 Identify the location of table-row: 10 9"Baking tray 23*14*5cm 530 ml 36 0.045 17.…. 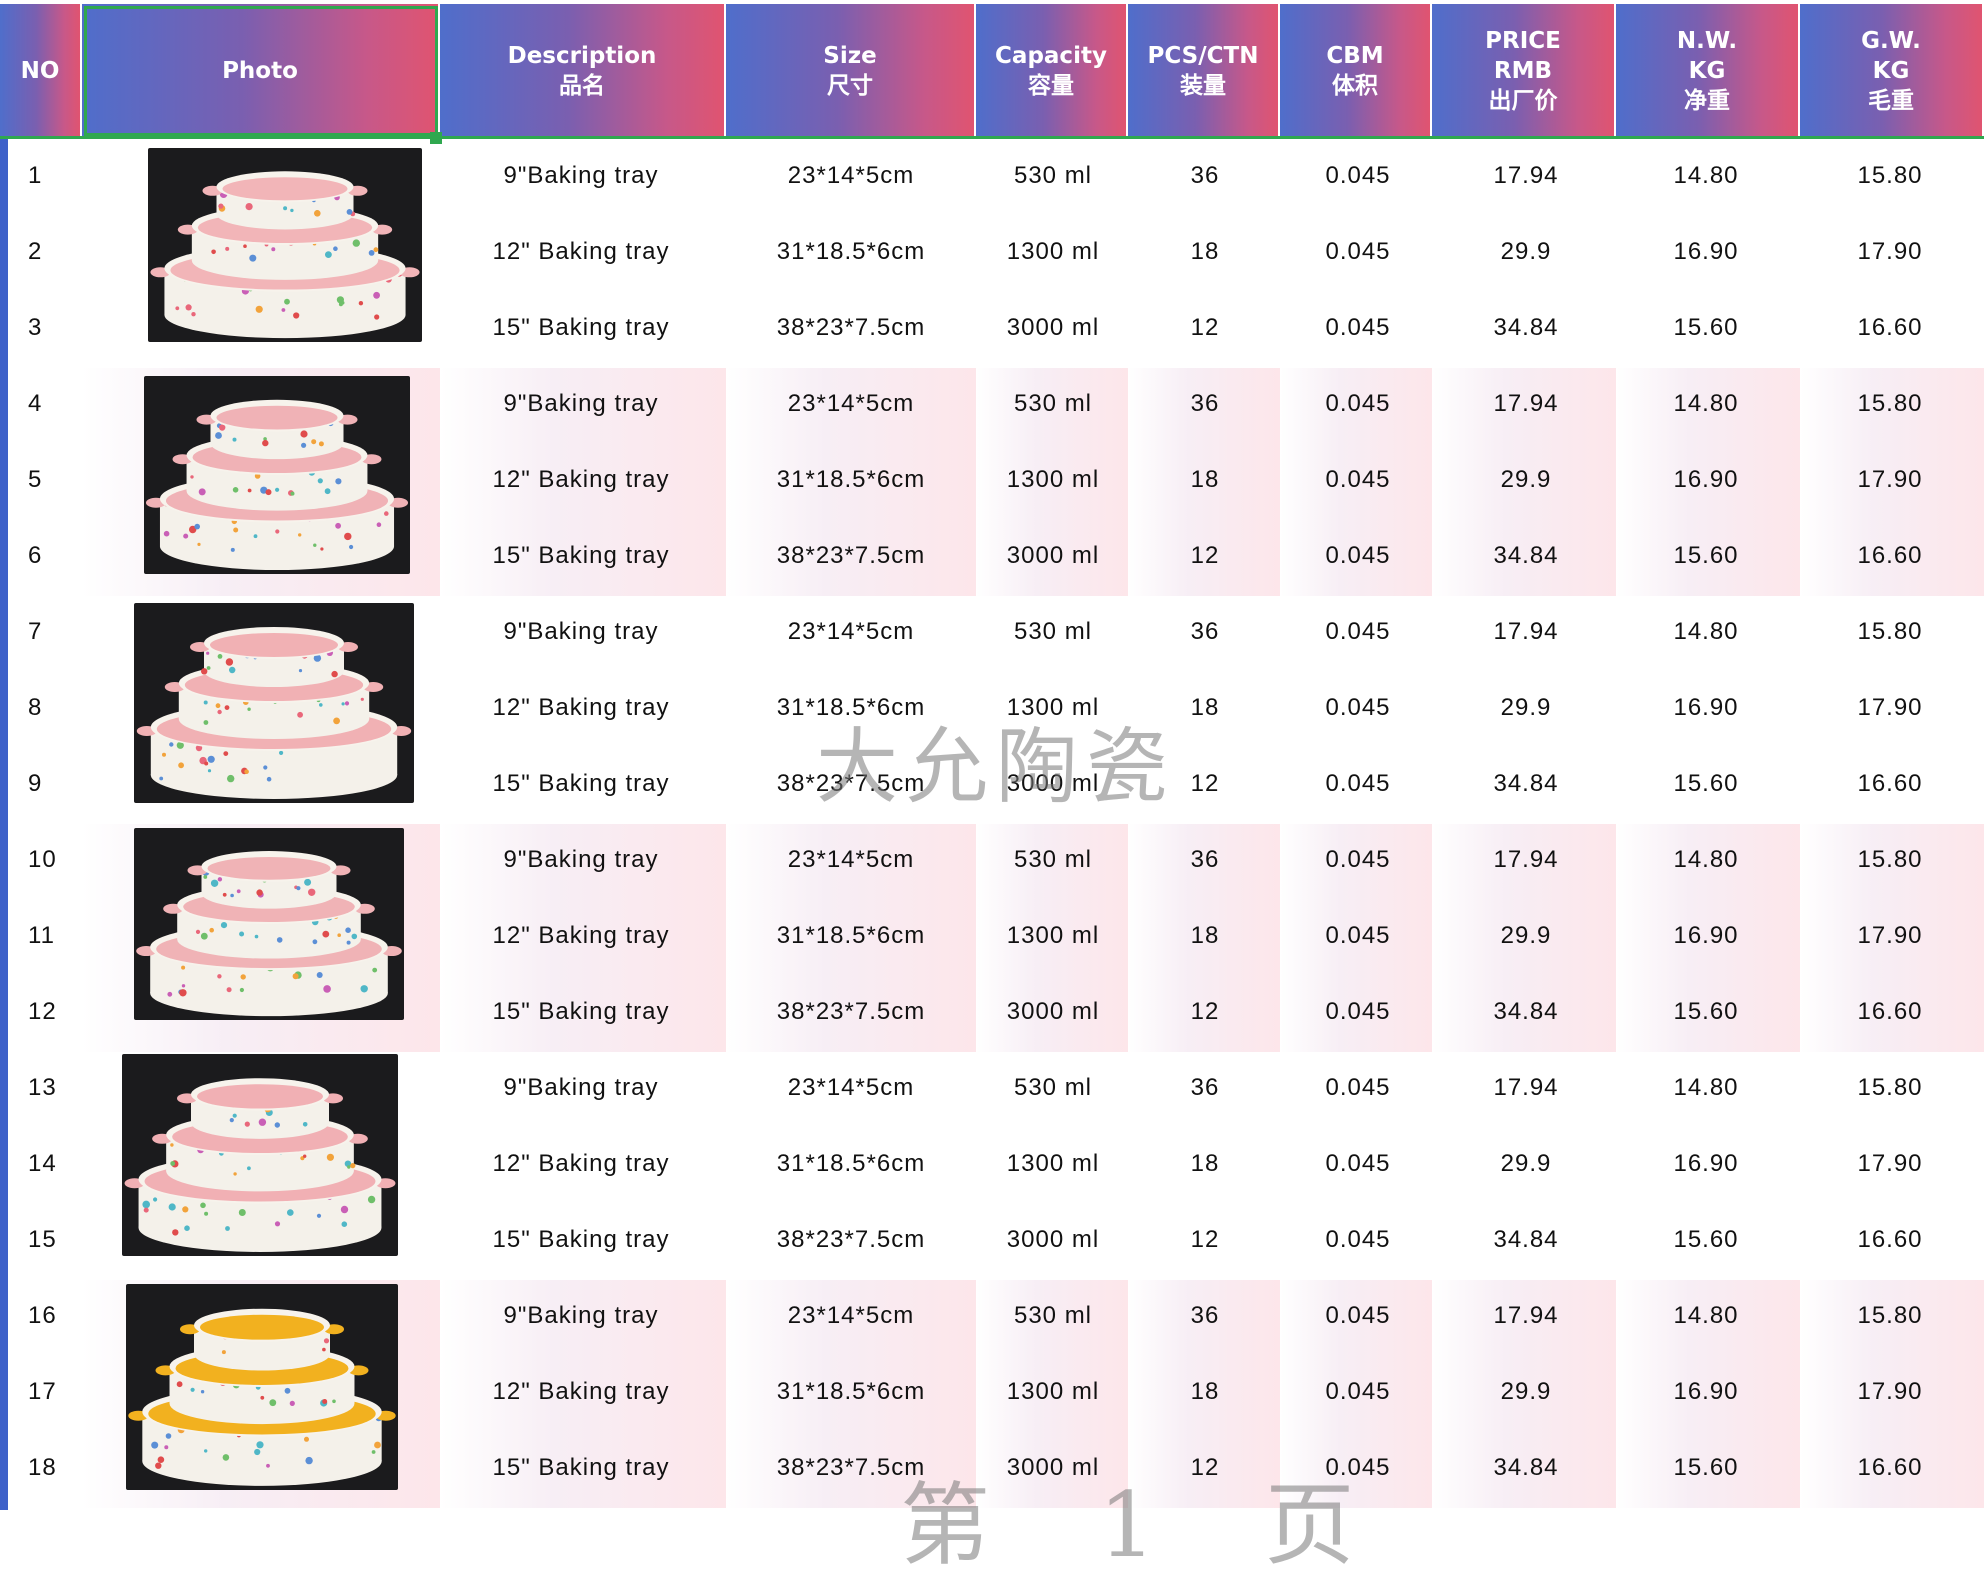
(992, 862).